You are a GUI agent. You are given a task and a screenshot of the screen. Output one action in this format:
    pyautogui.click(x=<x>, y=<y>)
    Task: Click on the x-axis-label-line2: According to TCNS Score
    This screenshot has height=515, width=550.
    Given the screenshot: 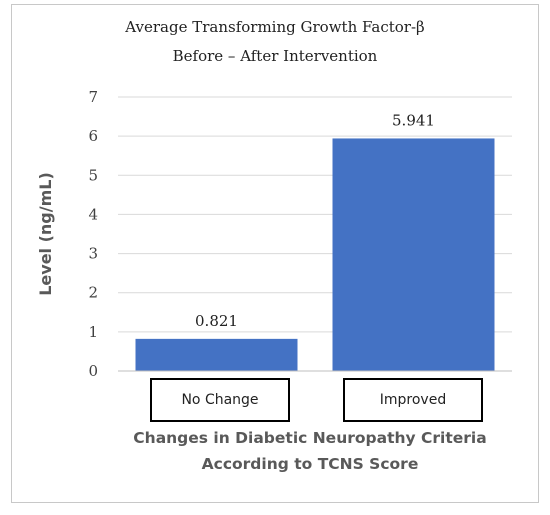 What is the action you would take?
    pyautogui.click(x=310, y=464)
    